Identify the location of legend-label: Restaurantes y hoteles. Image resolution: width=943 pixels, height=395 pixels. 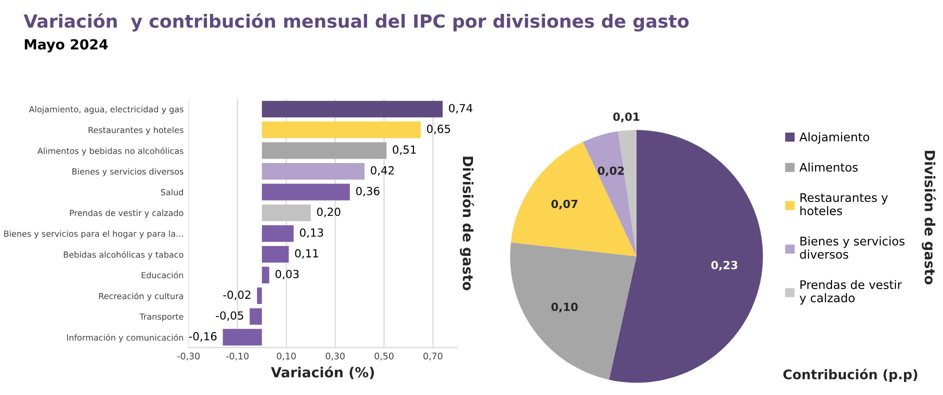
(844, 204).